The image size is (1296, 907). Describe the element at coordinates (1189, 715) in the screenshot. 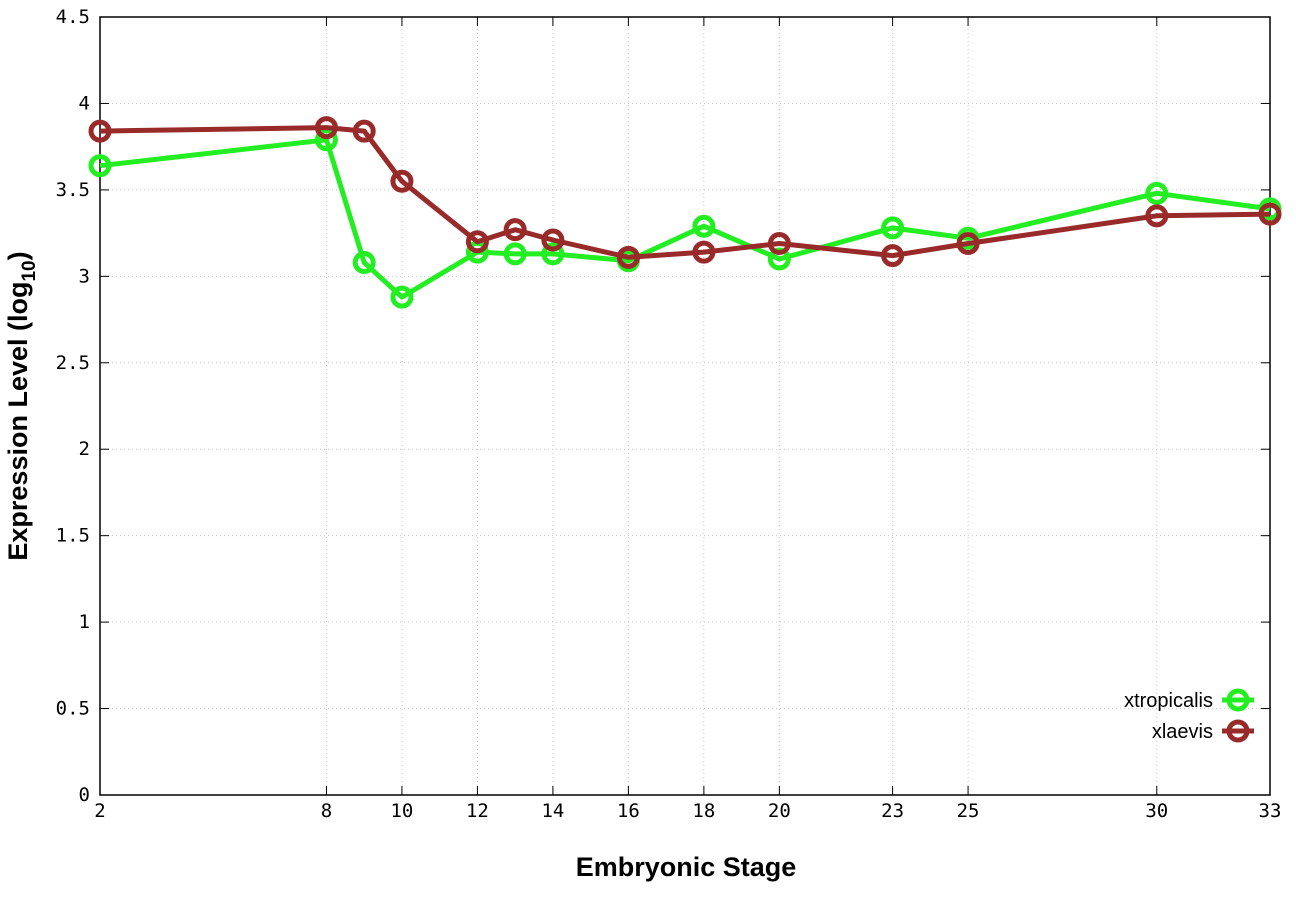

I see `legend: xtropicalis xlaevis` at that location.